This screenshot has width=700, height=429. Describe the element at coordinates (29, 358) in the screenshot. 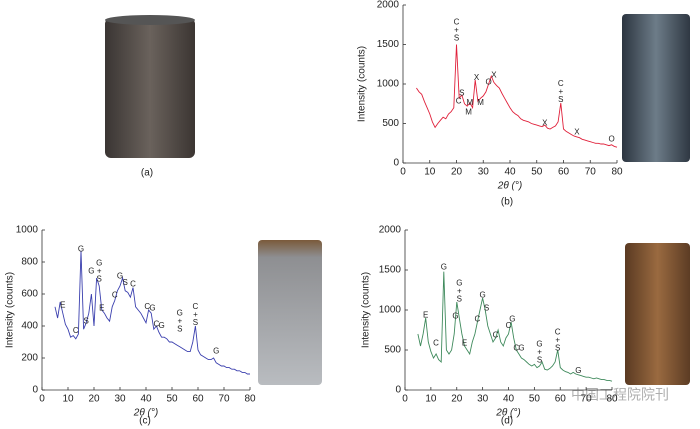

I see `y-tick-label: 200` at that location.